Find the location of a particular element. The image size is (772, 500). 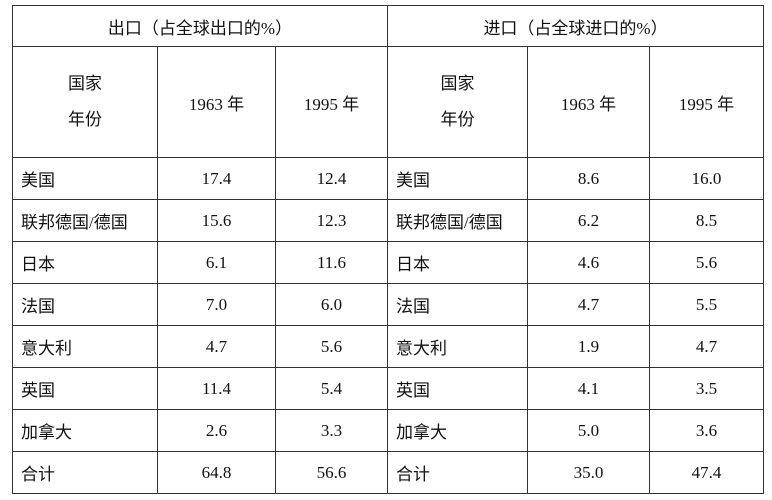

value-cell: 6.0 is located at coordinates (331, 304).